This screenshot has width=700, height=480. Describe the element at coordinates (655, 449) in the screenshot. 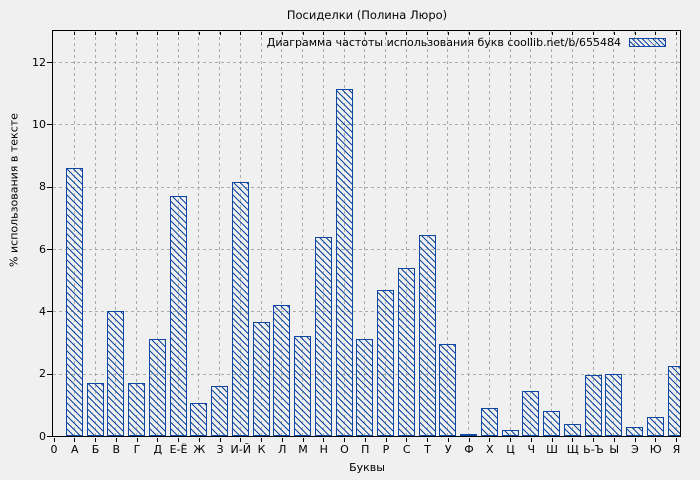

I see `x-tick-label: Ю` at that location.